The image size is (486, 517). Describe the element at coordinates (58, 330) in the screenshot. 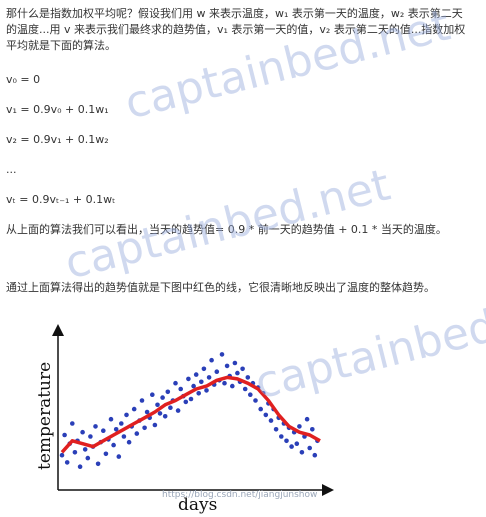

I see `y-axis-arrow-icon` at that location.